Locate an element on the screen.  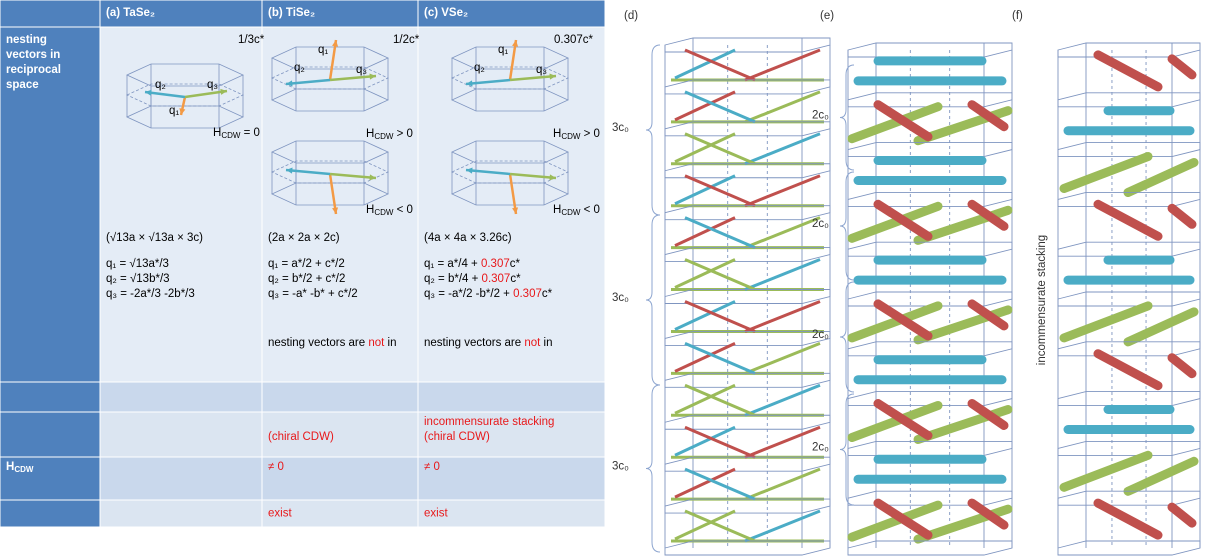
text-span: ≠ 0 is located at coordinates (432, 467).